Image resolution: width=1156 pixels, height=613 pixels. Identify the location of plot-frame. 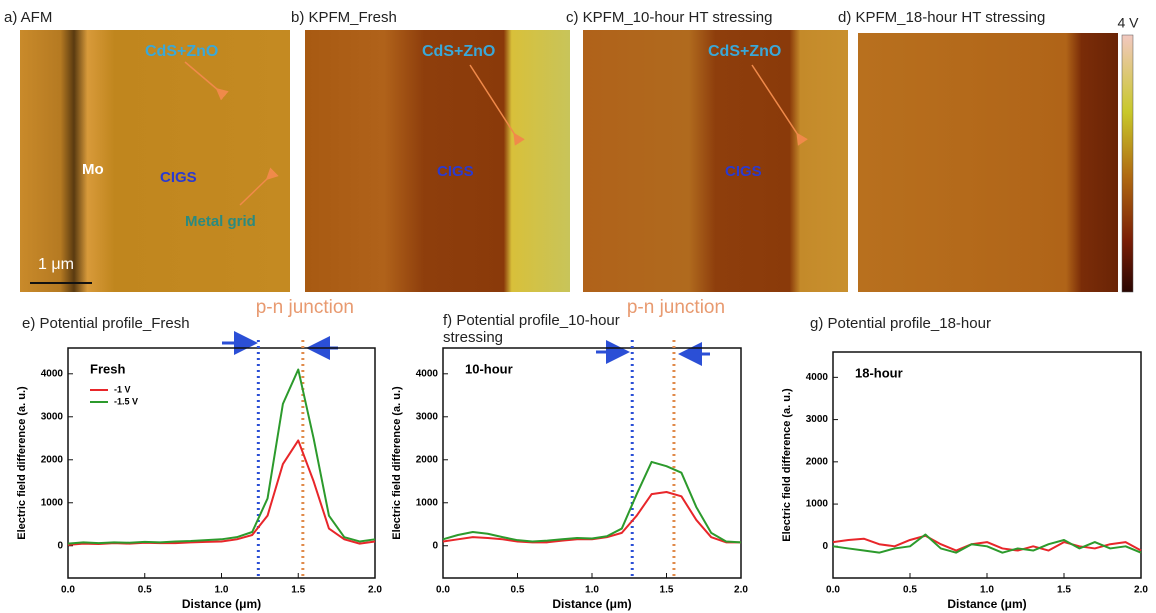
(592, 463).